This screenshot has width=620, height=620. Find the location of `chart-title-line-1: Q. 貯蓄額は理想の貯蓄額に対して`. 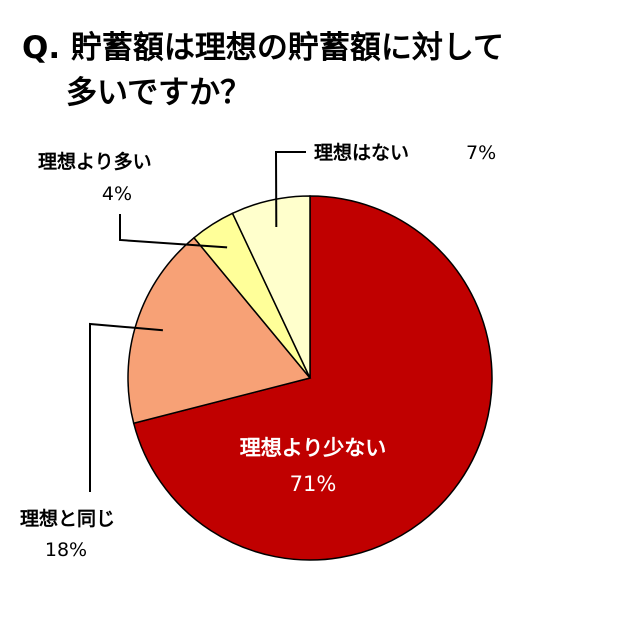

chart-title-line-1: Q. 貯蓄額は理想の貯蓄額に対して is located at coordinates (263, 48).